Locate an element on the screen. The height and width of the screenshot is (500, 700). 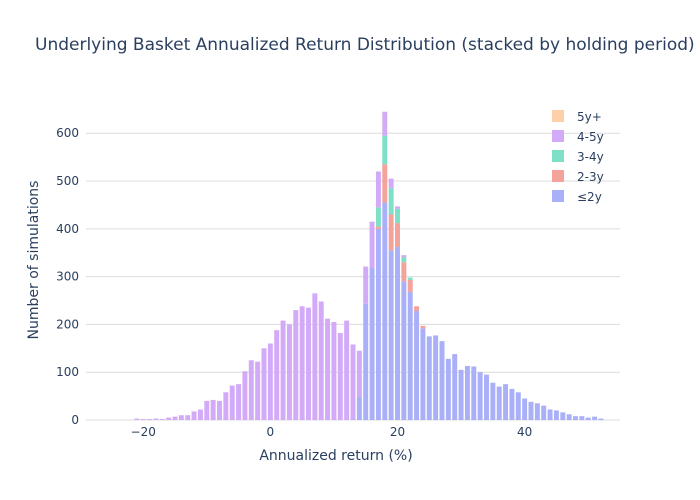
legend-item: 5y+ is located at coordinates (577, 117).